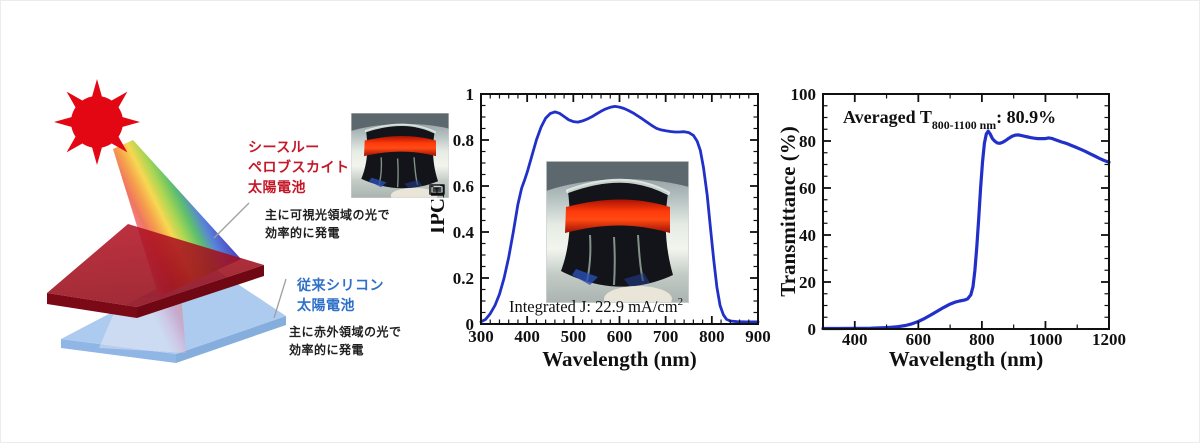  What do you see at coordinates (788, 211) in the screenshot?
I see `y-axis-label: Transmittance (%)` at bounding box center [788, 211].